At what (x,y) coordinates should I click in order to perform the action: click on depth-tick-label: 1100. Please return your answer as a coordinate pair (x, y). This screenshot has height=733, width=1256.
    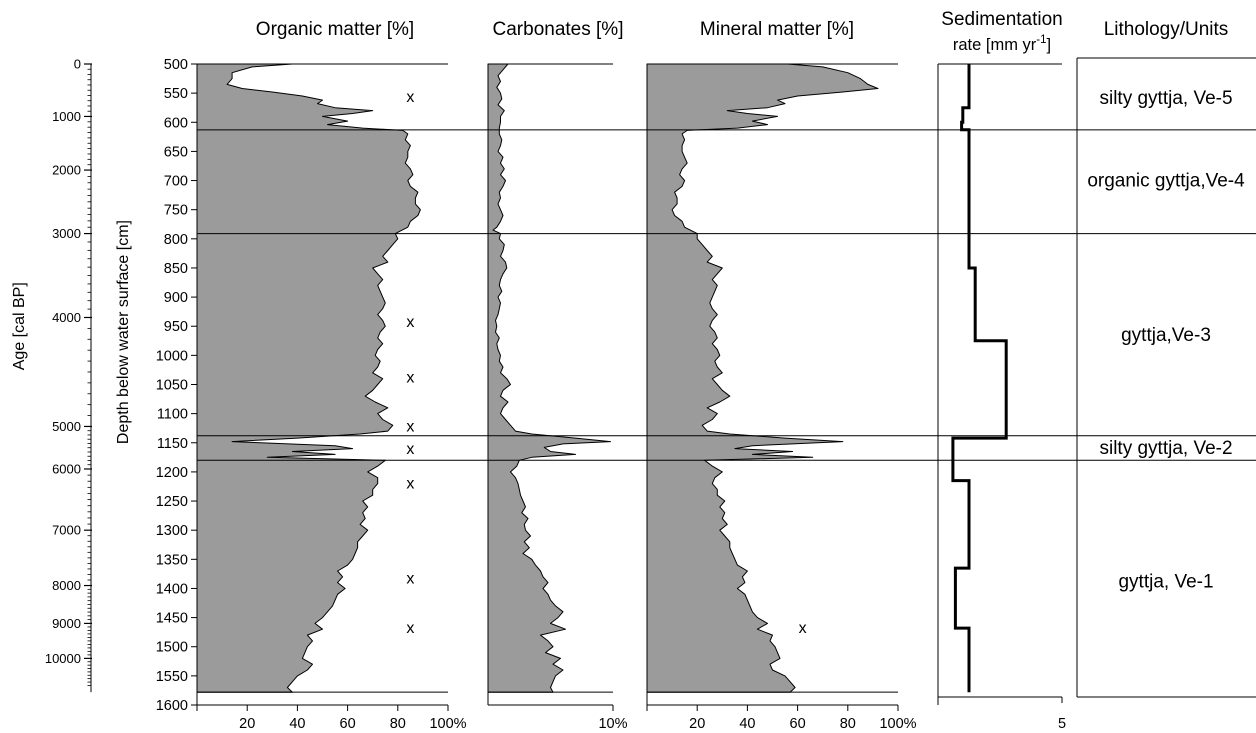
    Looking at the image, I should click on (172, 415).